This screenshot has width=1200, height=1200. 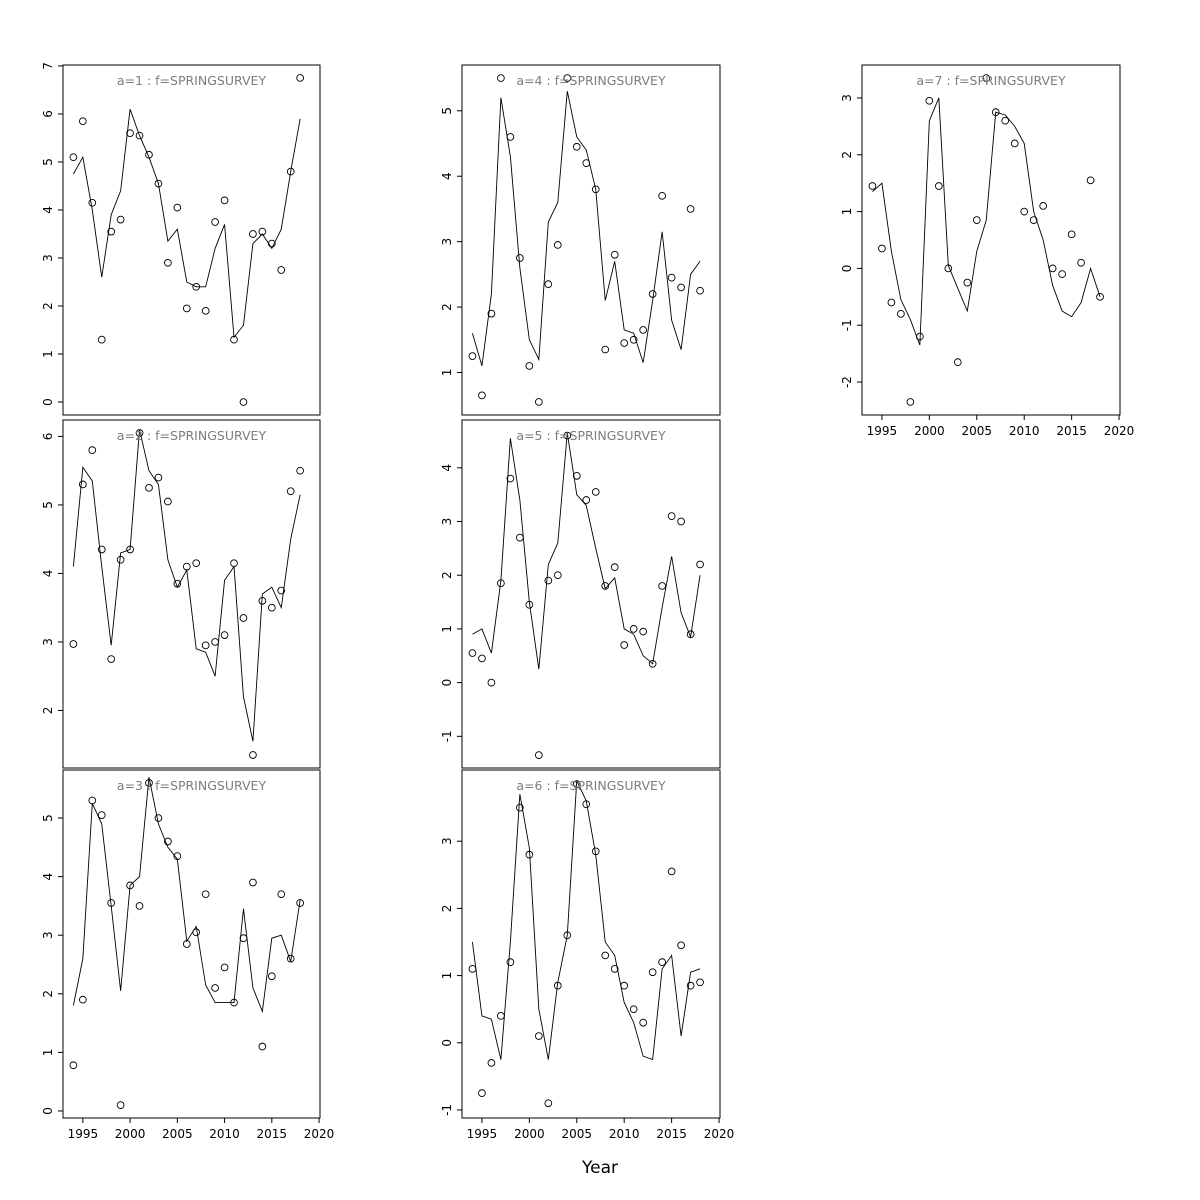 I want to click on y-tick-label: 2, so click(x=847, y=155).